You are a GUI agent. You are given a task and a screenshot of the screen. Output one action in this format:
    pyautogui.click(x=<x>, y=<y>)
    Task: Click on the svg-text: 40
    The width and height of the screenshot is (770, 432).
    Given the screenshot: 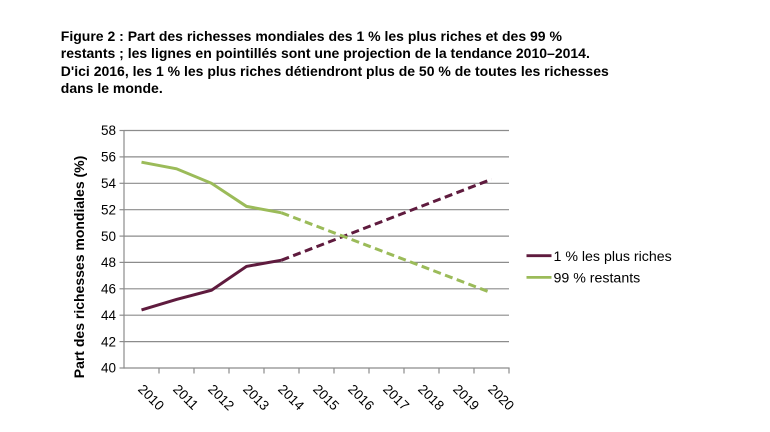 What is the action you would take?
    pyautogui.click(x=108, y=368)
    